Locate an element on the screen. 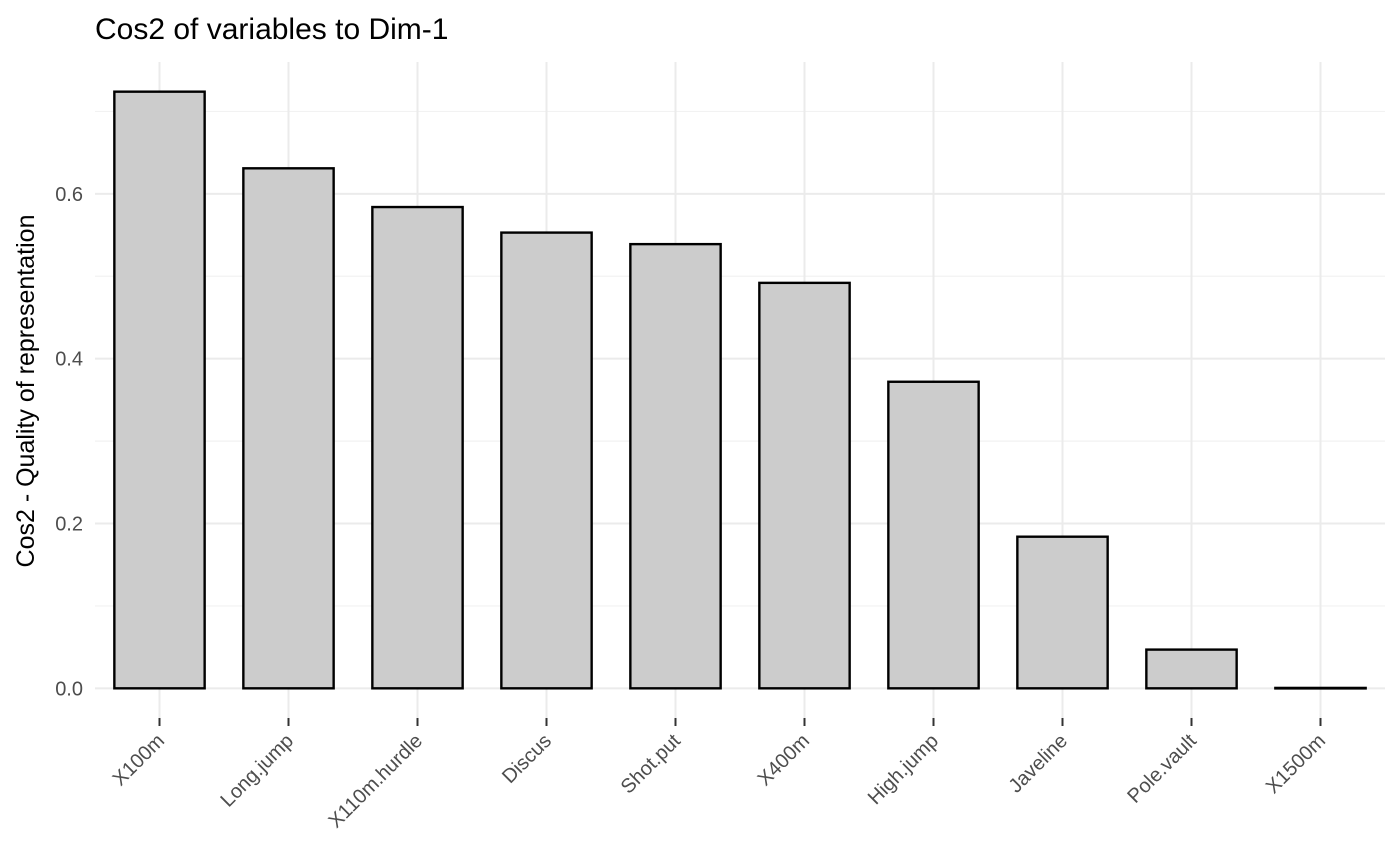 This screenshot has width=1400, height=866. bar-discus is located at coordinates (546, 460).